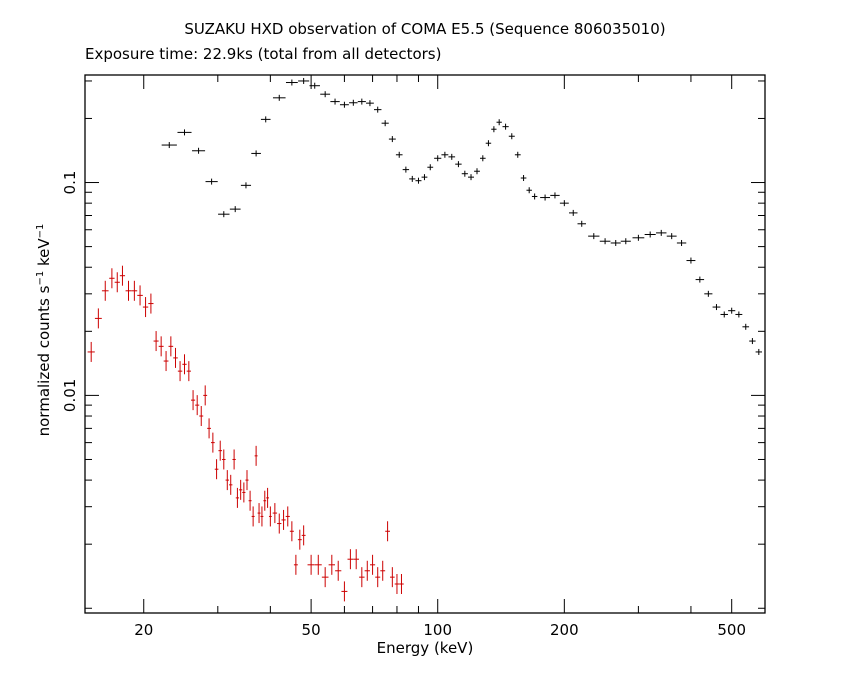 This screenshot has height=680, width=850. What do you see at coordinates (311, 630) in the screenshot?
I see `x-tick-label: 50` at bounding box center [311, 630].